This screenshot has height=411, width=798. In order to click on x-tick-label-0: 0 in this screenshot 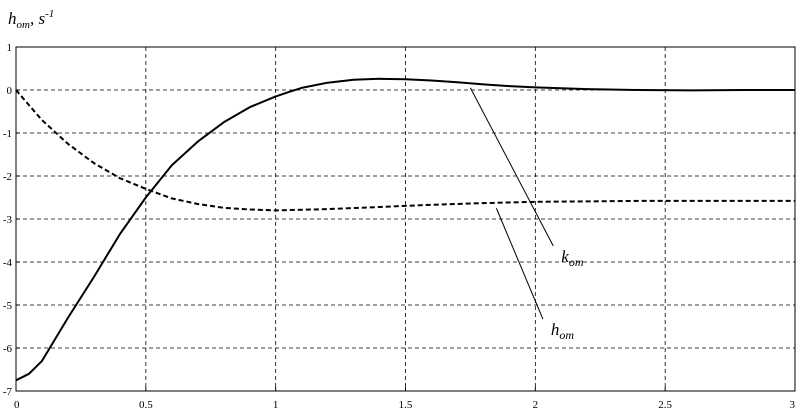, I will do `click(17, 405)`.